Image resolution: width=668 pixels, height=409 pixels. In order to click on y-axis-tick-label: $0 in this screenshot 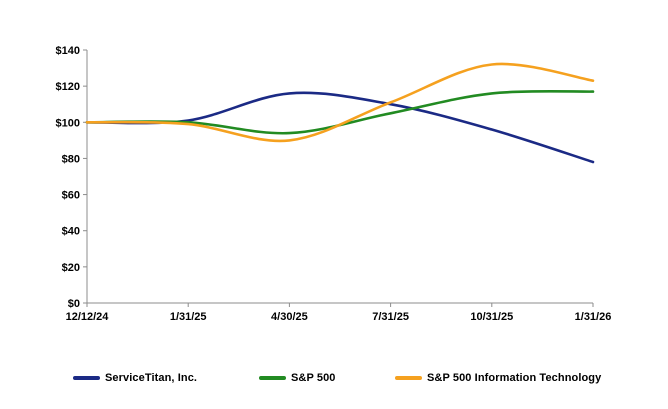, I will do `click(74, 304)`.